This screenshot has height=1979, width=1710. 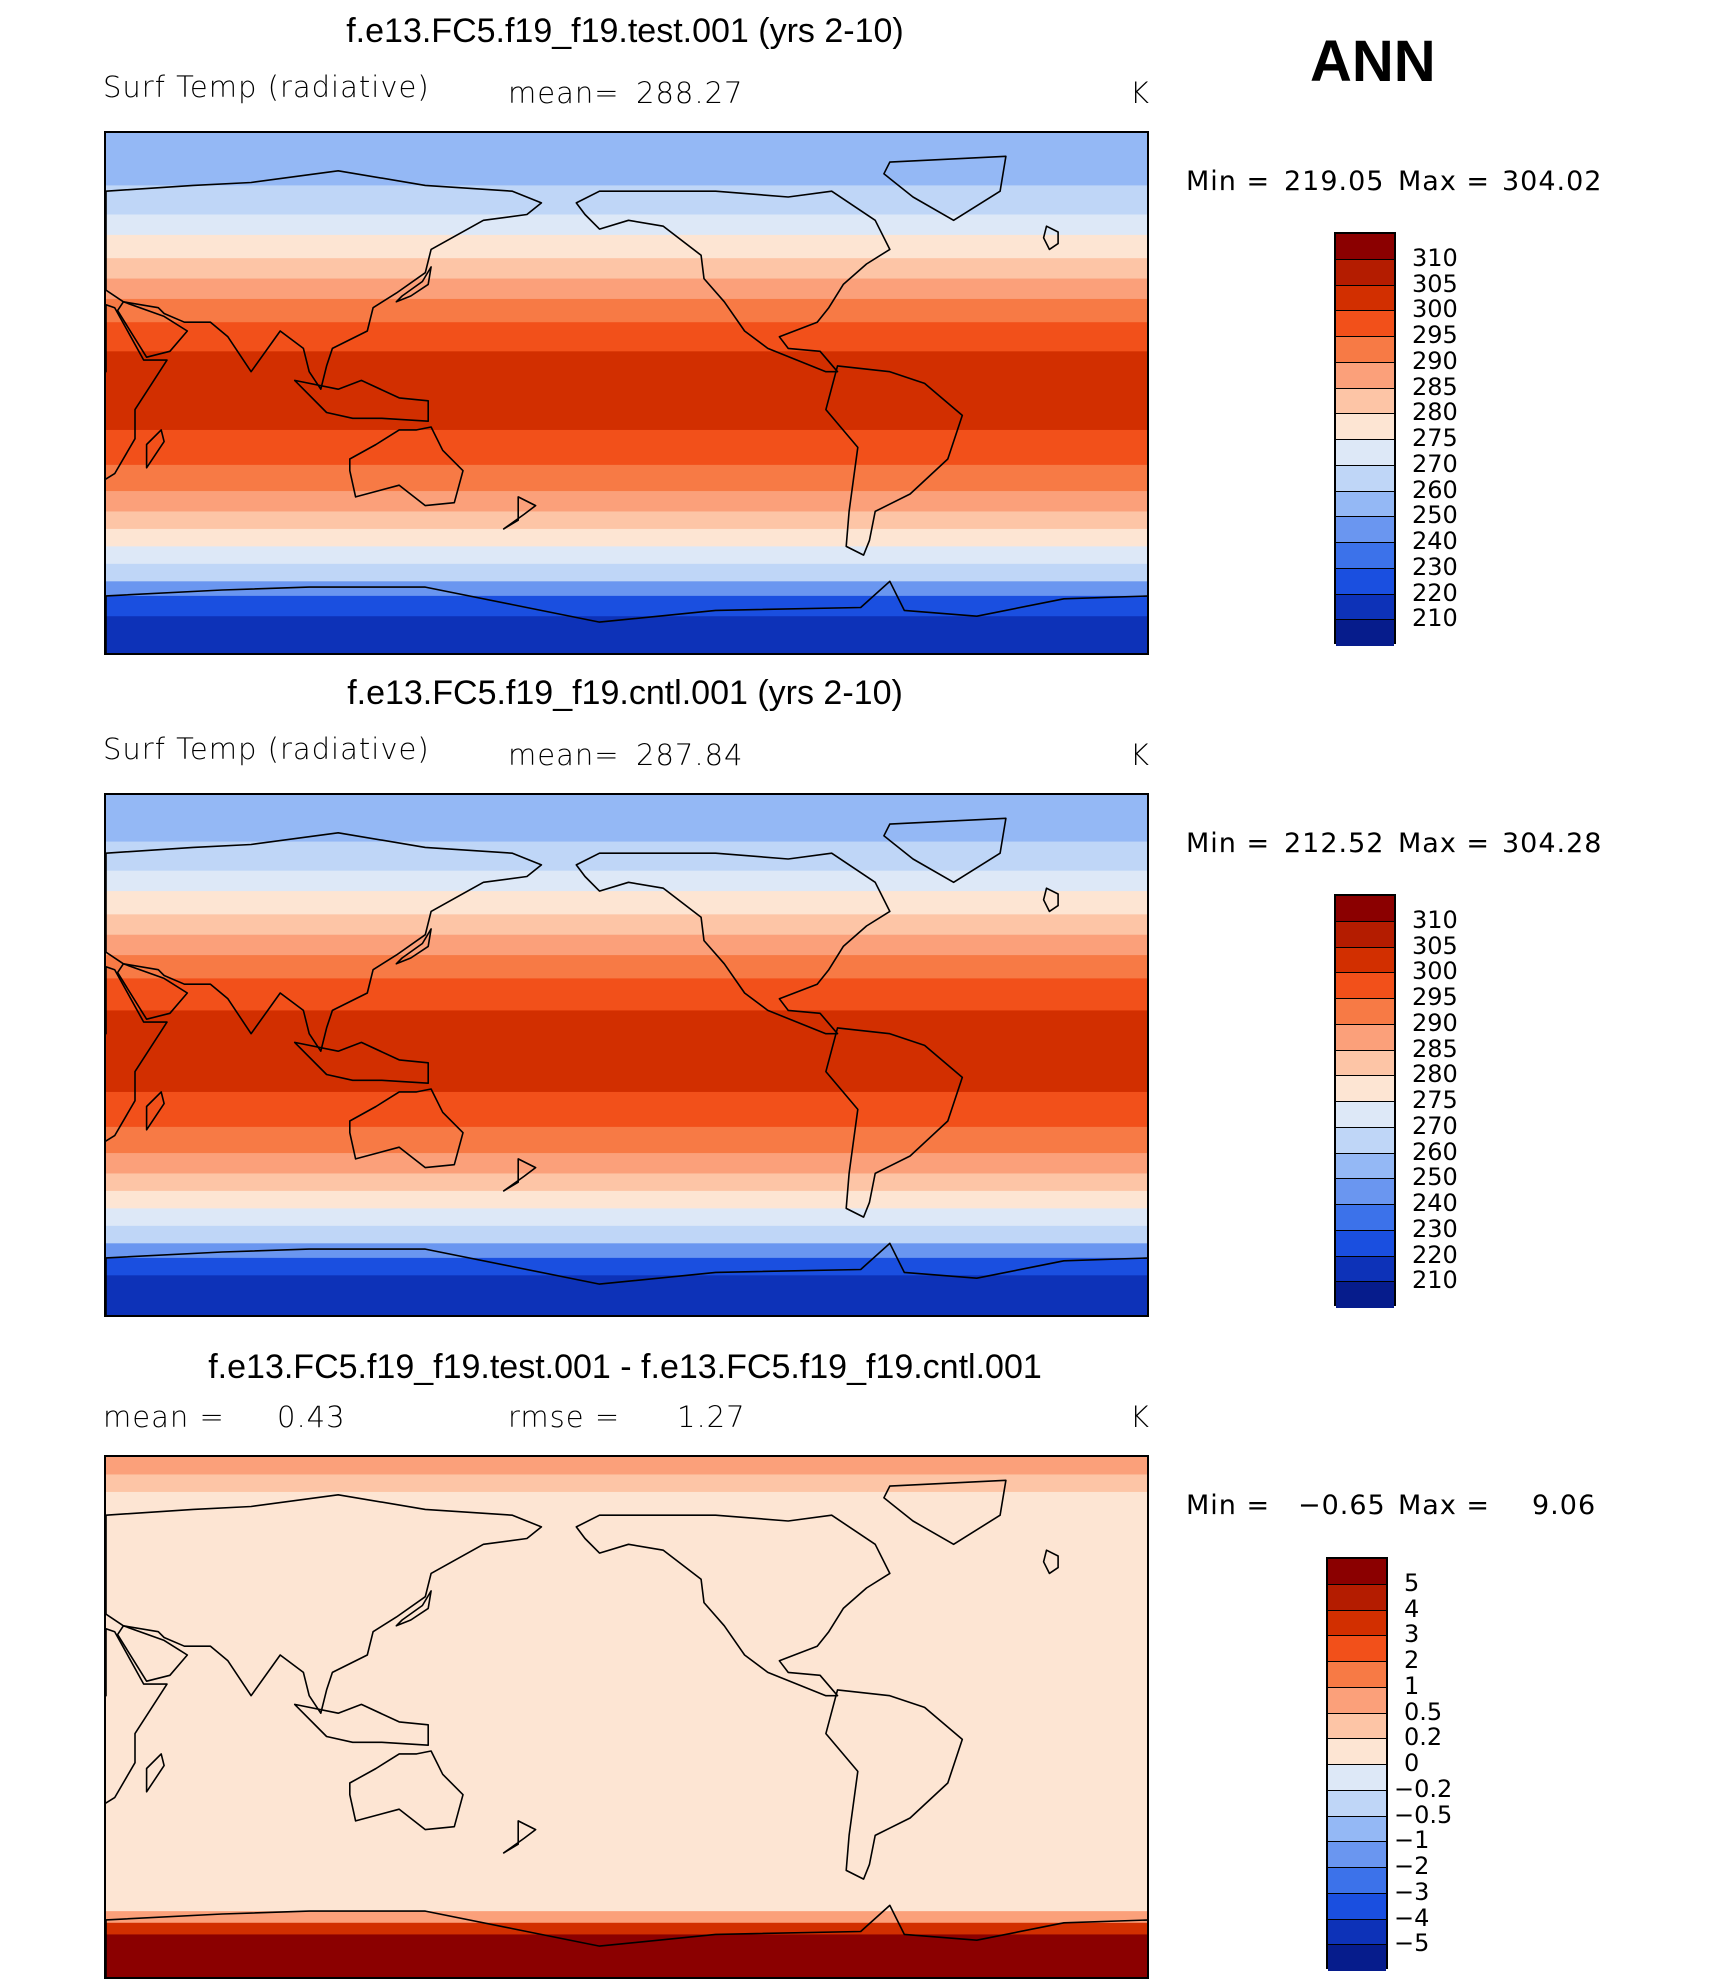 I want to click on panel2-max-label: Max =, so click(x=1444, y=843).